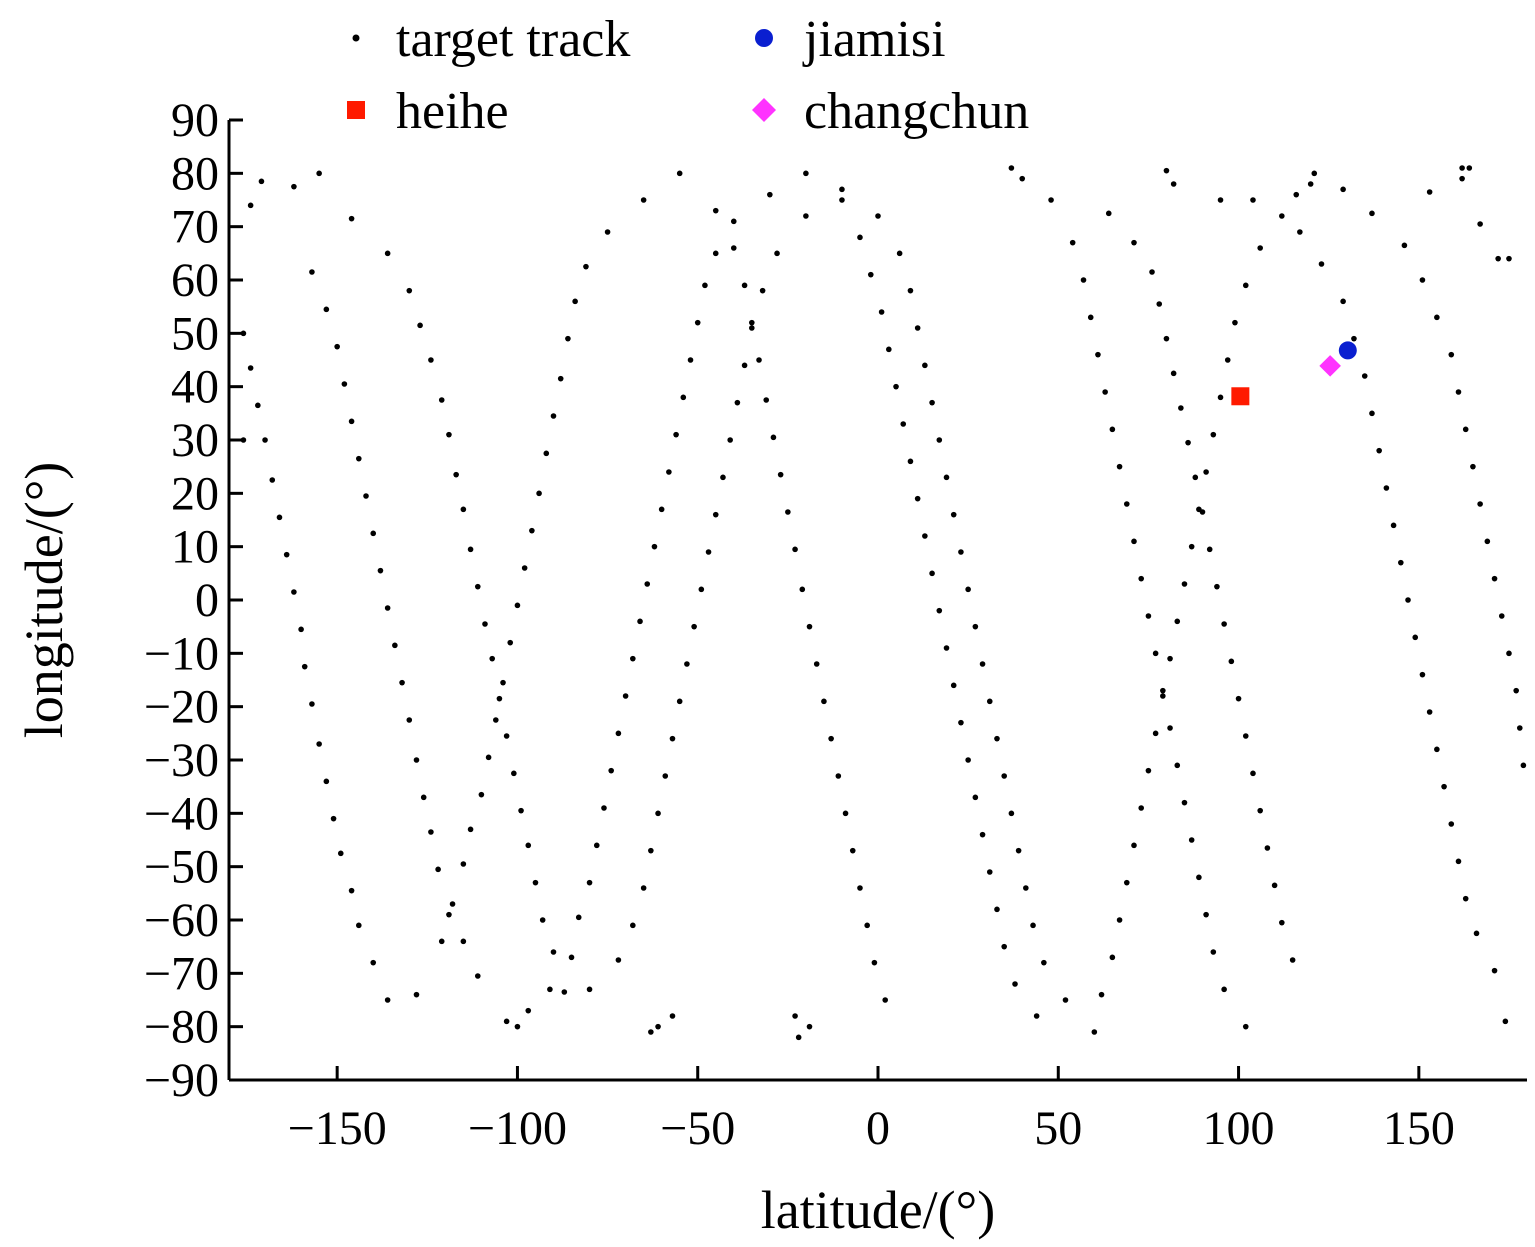 The height and width of the screenshot is (1247, 1535). What do you see at coordinates (517, 1128) in the screenshot?
I see `x-tick-label: −100` at bounding box center [517, 1128].